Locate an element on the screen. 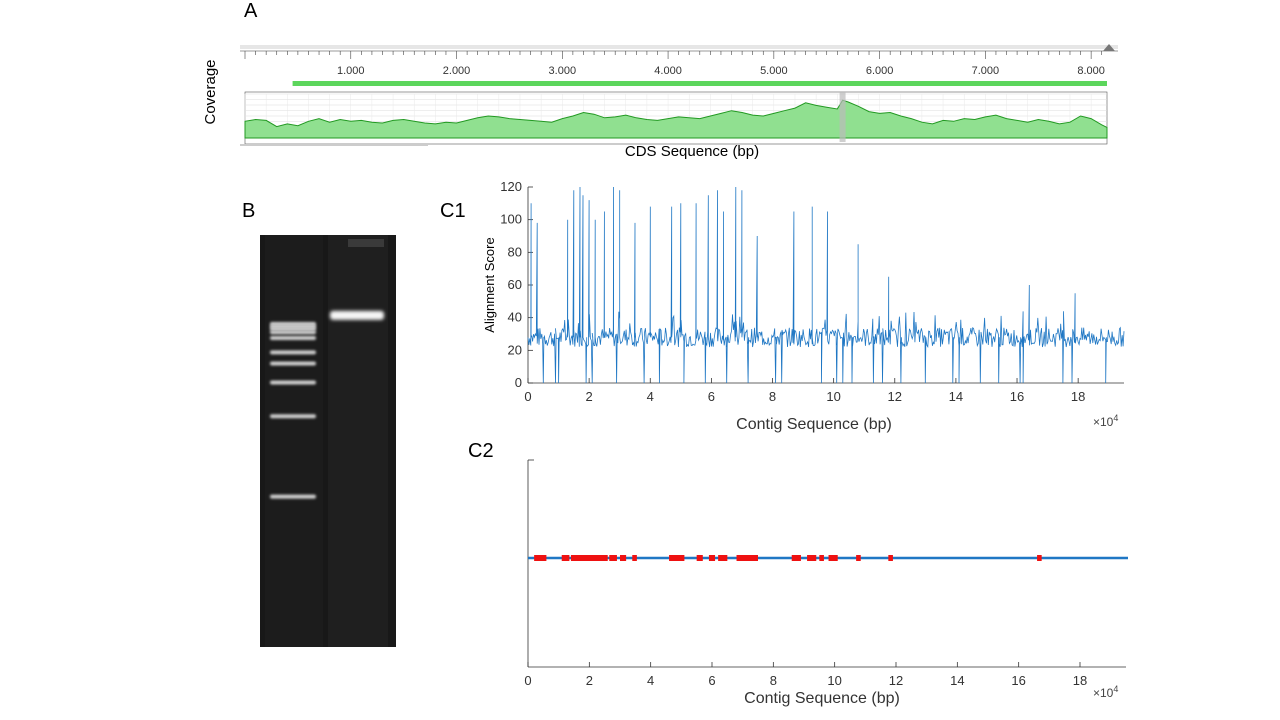 This screenshot has height=720, width=1280. highlight-marker is located at coordinates (842, 117).